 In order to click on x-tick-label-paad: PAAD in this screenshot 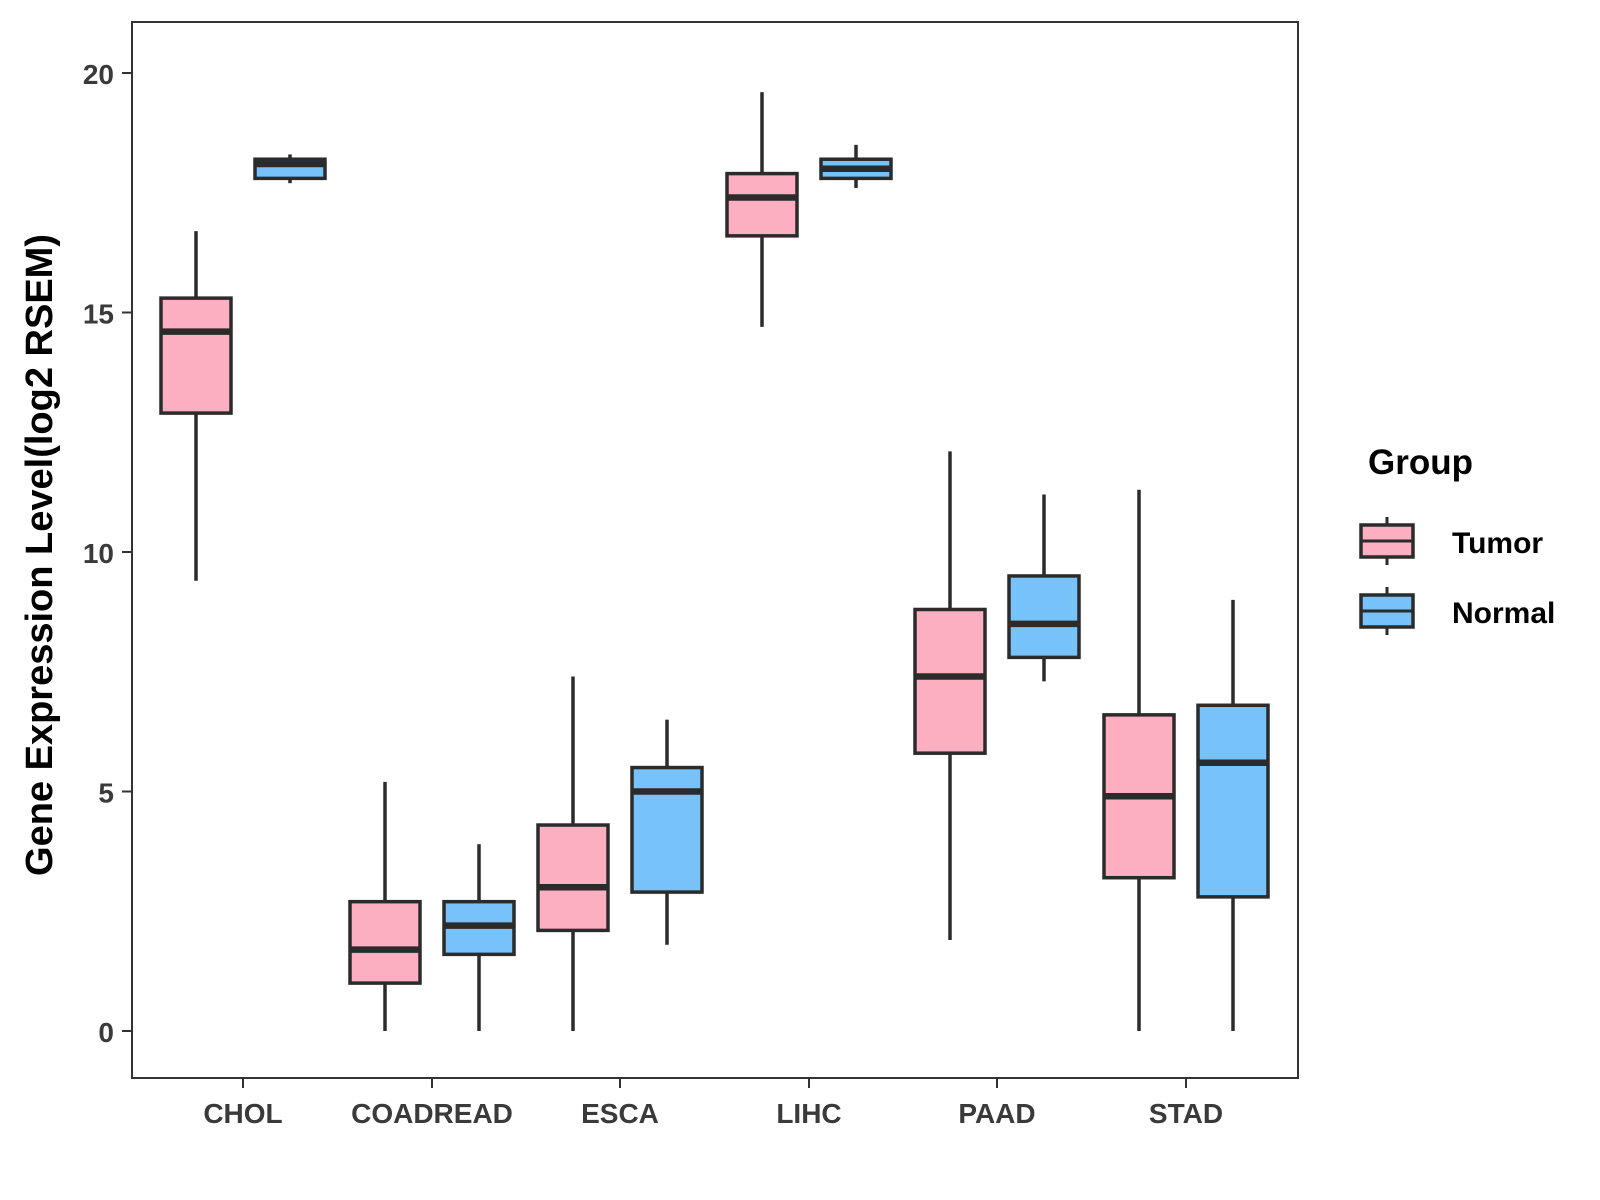, I will do `click(996, 1113)`.